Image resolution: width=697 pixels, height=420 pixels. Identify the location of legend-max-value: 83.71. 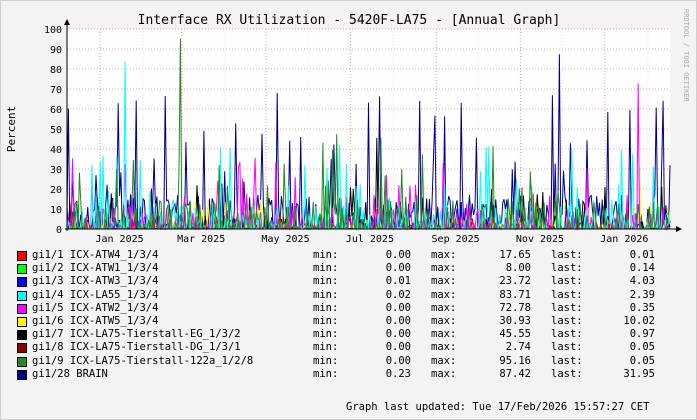
(515, 294).